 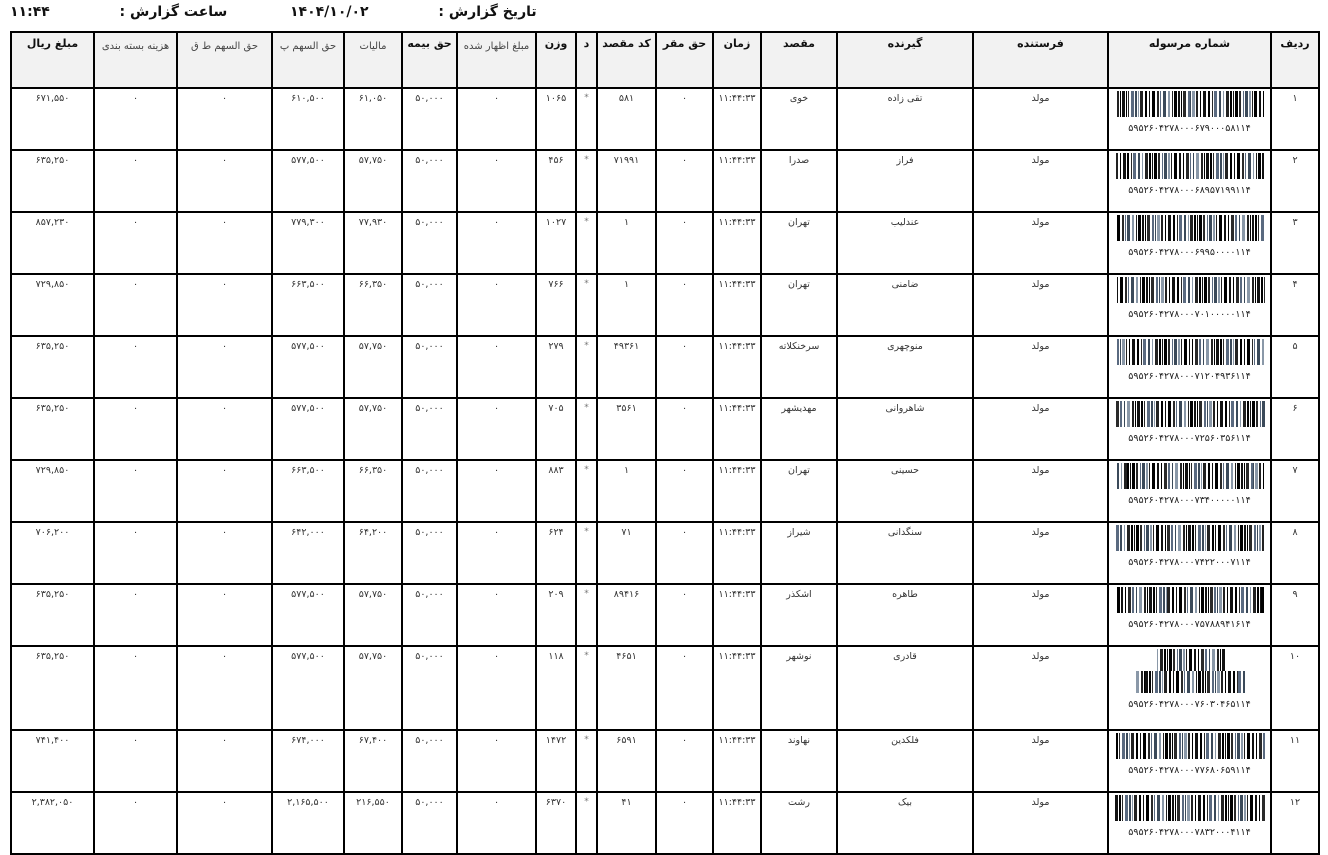 I want to click on cell-weight: ۱۴۷۲, so click(x=556, y=761).